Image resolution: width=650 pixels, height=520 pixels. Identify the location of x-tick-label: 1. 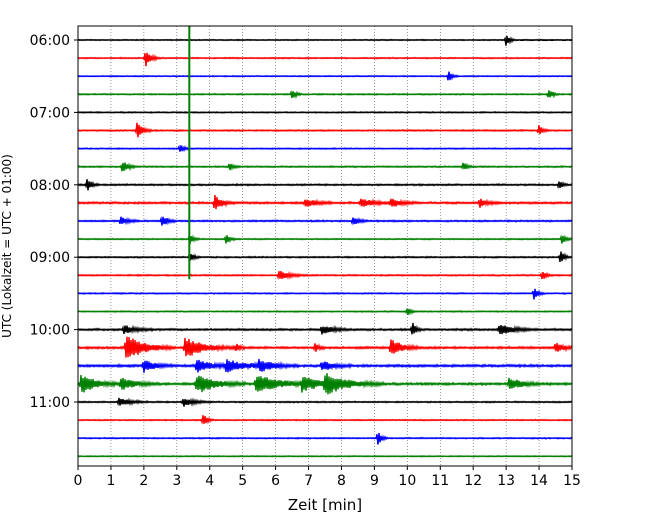
(110, 481).